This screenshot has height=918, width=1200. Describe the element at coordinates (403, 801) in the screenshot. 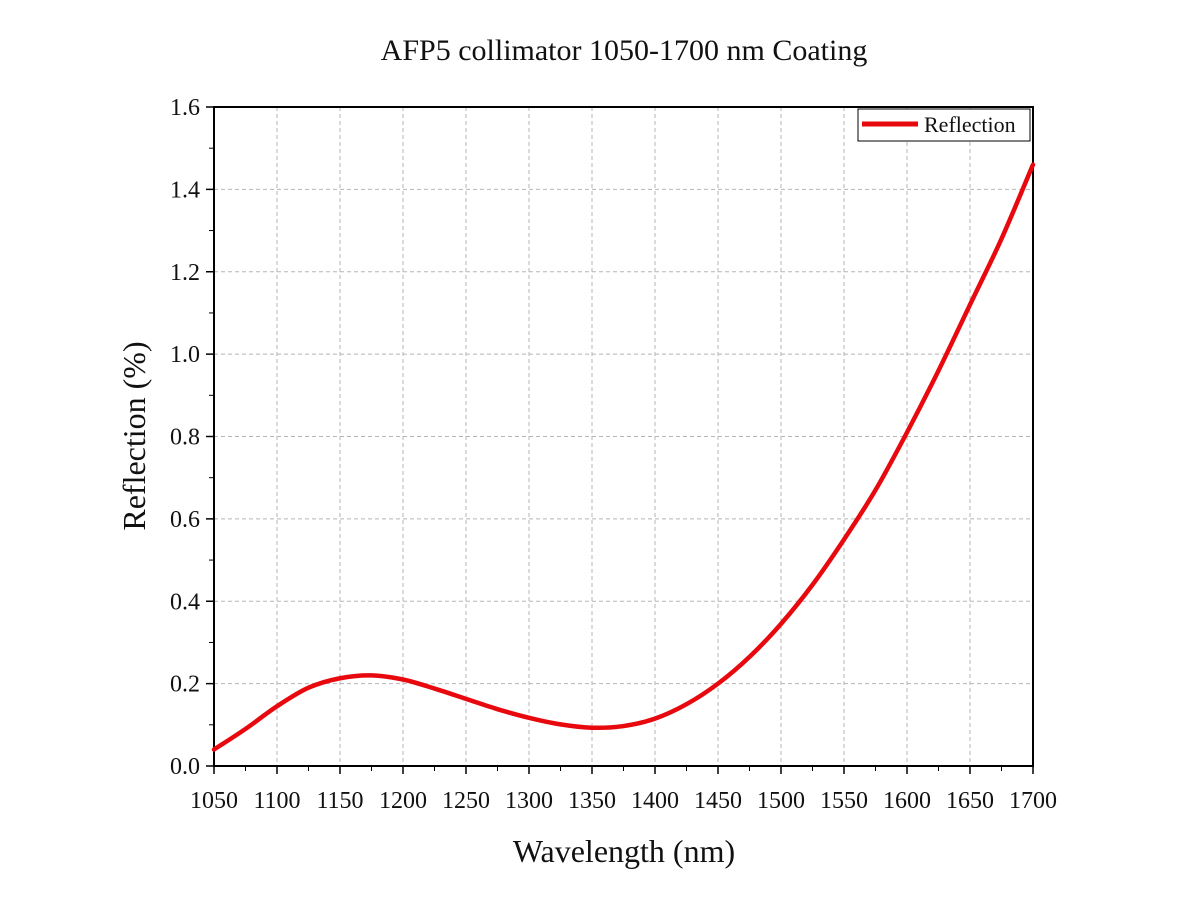

I see `x-tick-label: 1200` at that location.